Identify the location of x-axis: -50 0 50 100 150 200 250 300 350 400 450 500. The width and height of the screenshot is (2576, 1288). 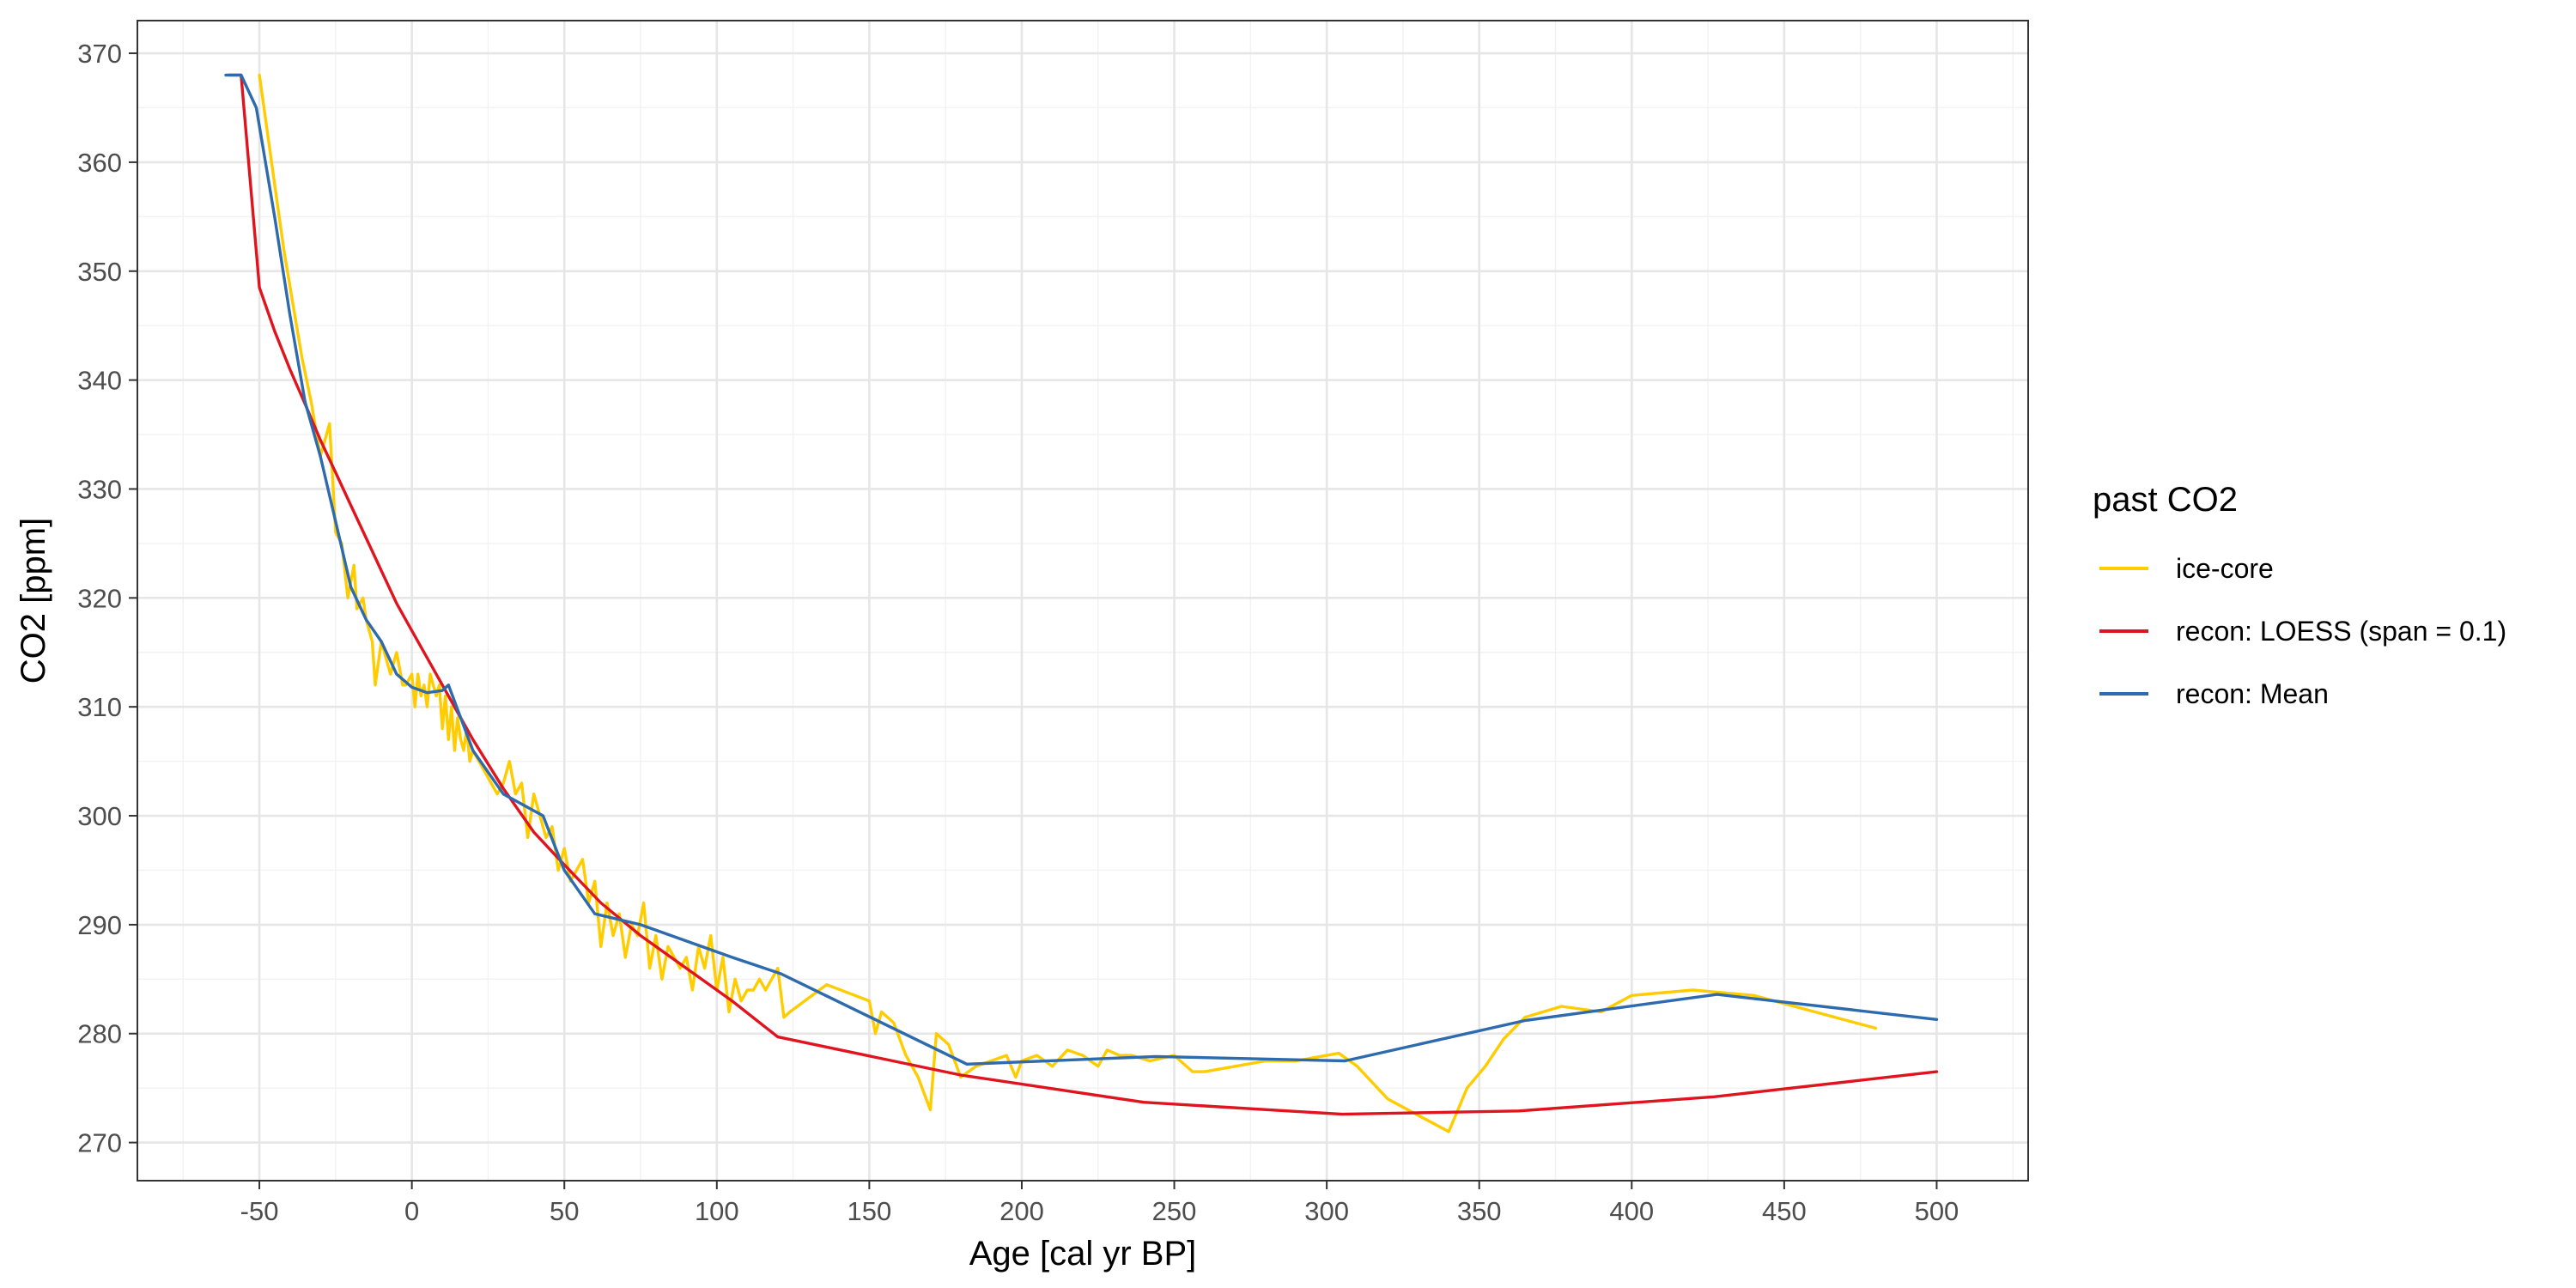
(1100, 1203).